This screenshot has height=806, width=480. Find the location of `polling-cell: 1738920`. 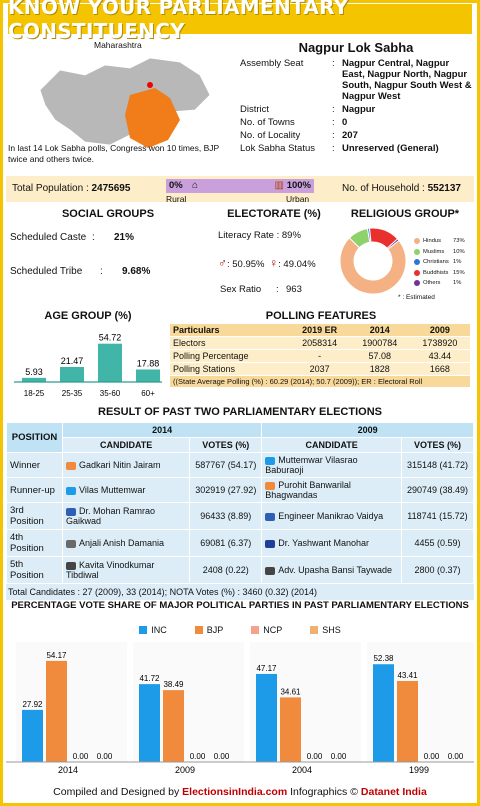

polling-cell: 1738920 is located at coordinates (439, 343).